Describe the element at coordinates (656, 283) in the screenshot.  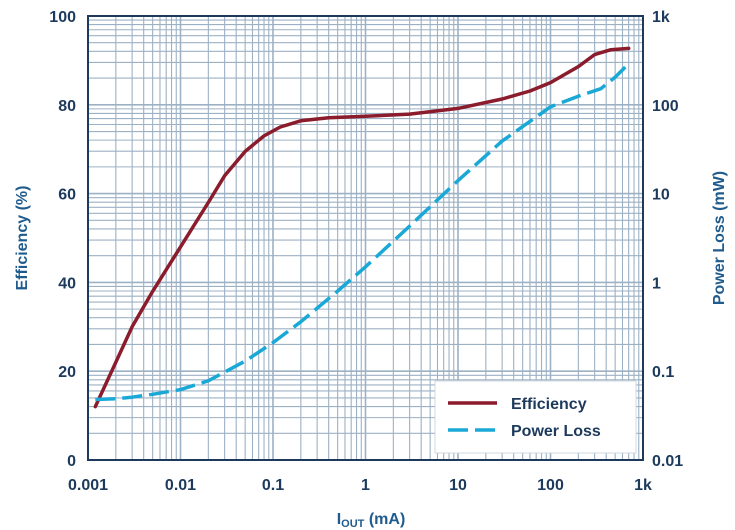
I see `y-right-tick-label: 1` at that location.